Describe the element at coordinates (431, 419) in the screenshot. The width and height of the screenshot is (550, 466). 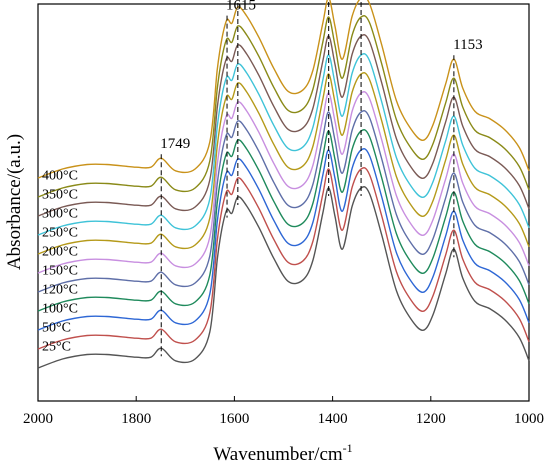
I see `x-tick-label: 1200` at that location.